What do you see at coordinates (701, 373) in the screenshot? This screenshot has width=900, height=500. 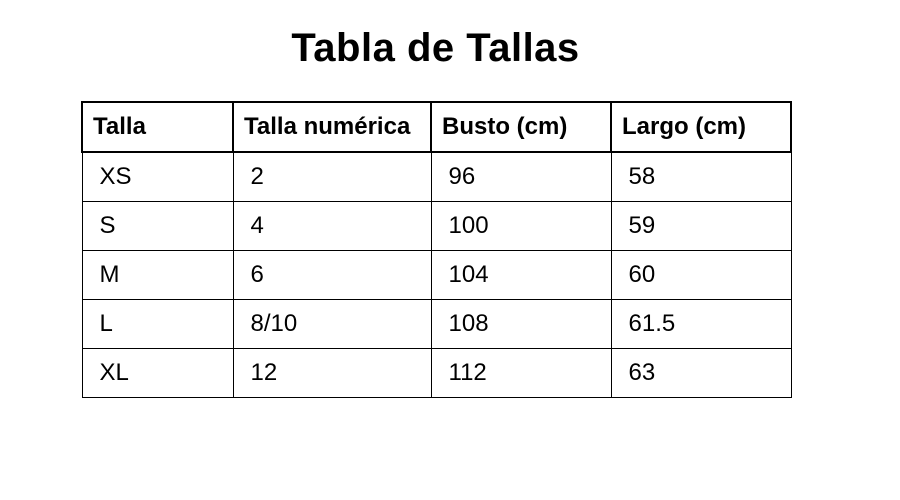 I see `table-cell: 63` at bounding box center [701, 373].